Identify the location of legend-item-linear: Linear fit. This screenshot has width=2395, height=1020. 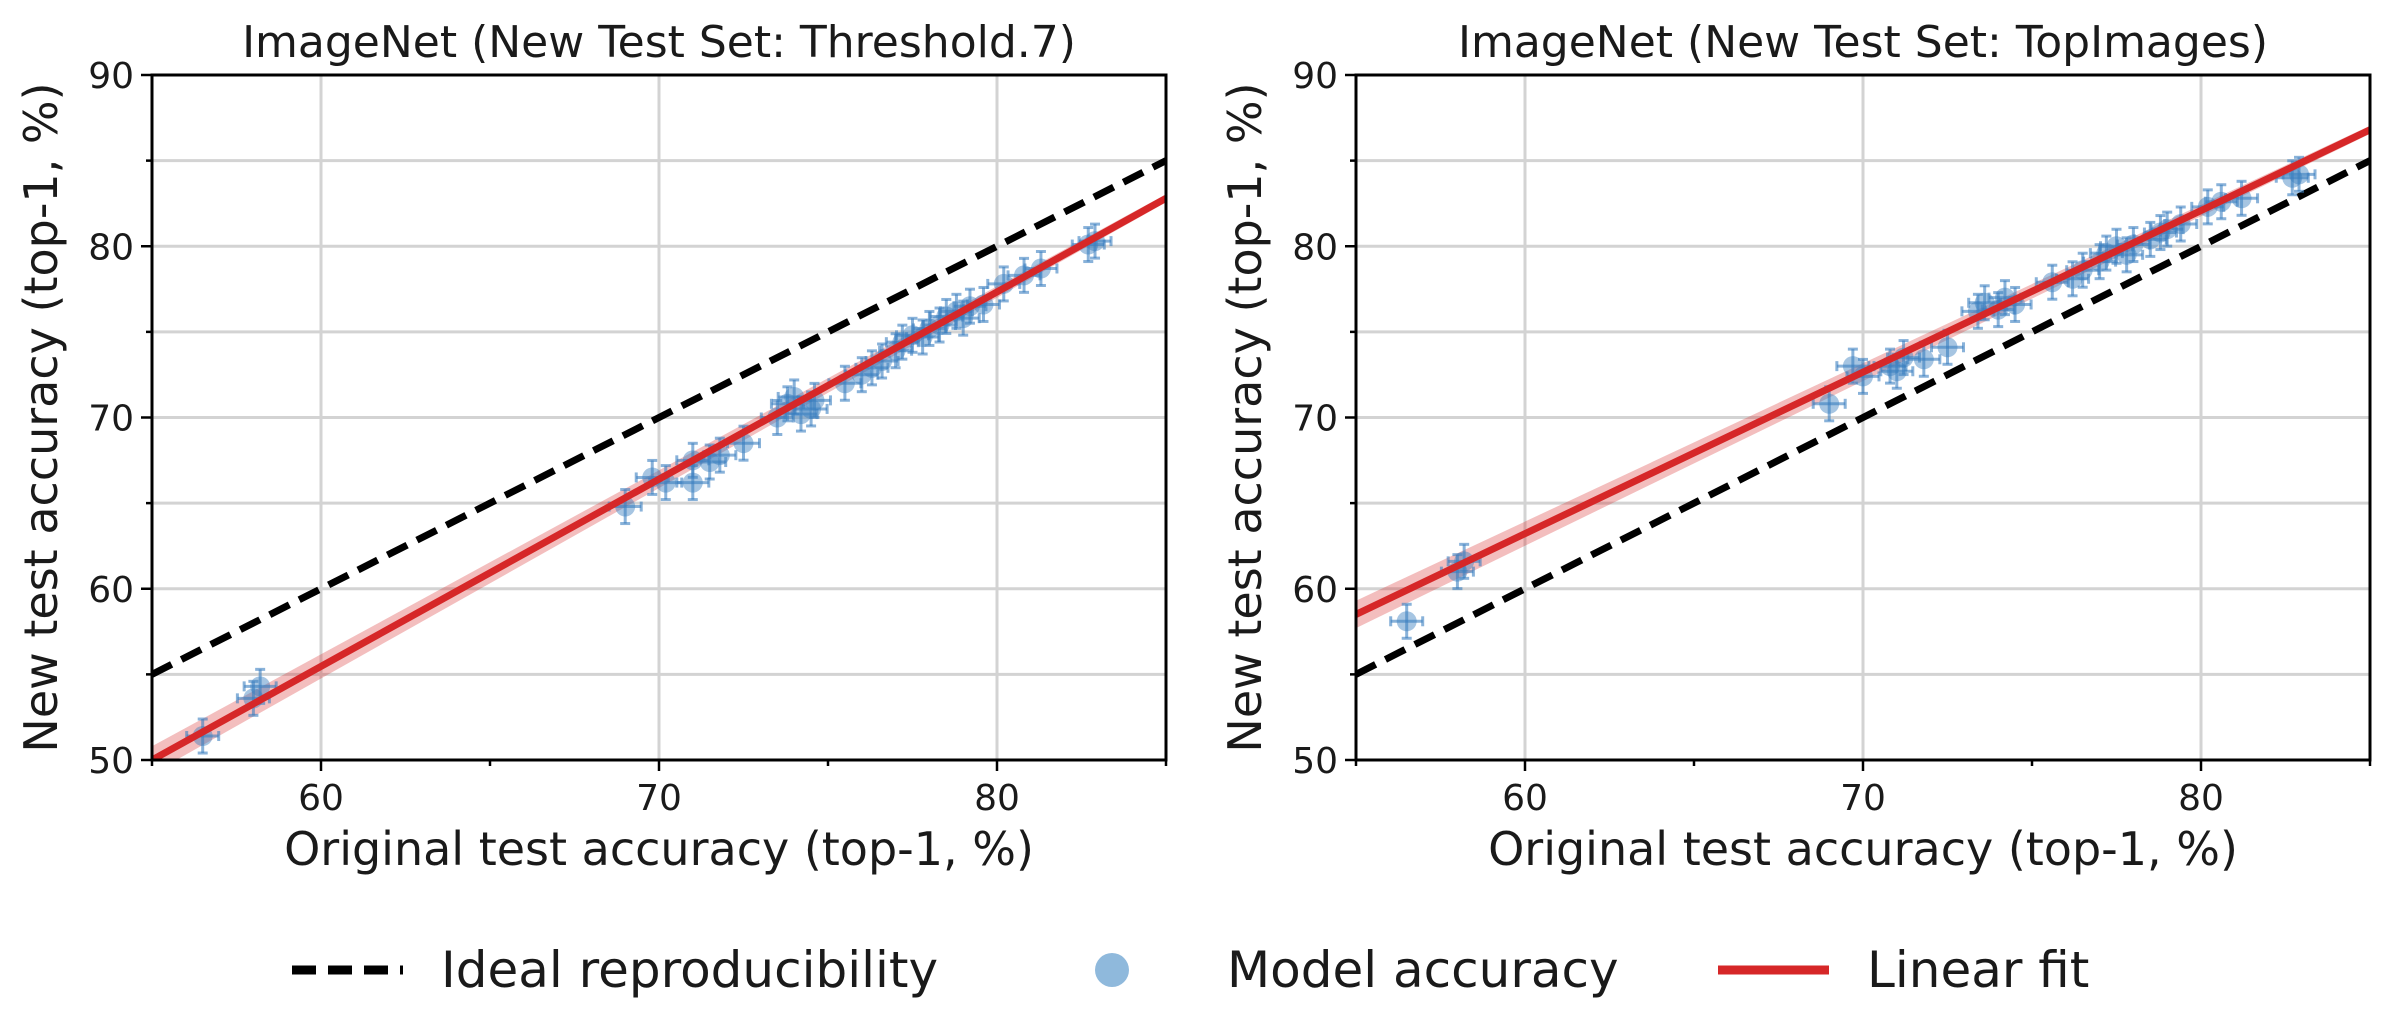
(1902, 970).